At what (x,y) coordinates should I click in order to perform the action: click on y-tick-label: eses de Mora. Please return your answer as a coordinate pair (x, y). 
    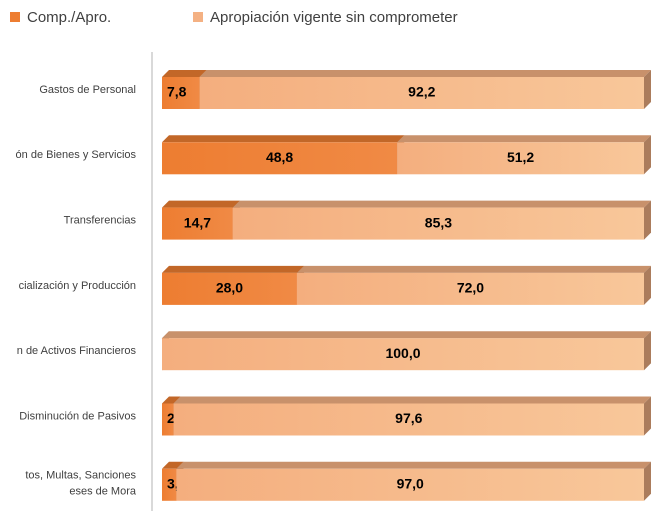
    Looking at the image, I should click on (103, 492).